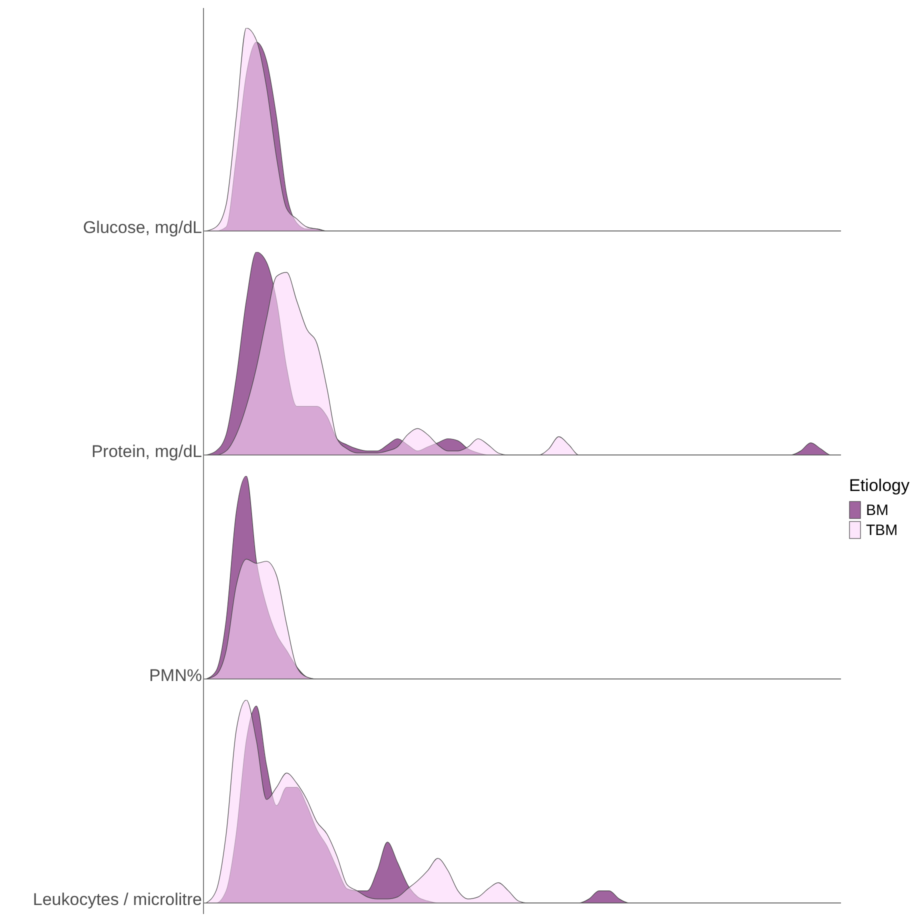 This screenshot has width=917, height=923. What do you see at coordinates (175, 676) in the screenshot?
I see `y-axis-title: PMN%` at bounding box center [175, 676].